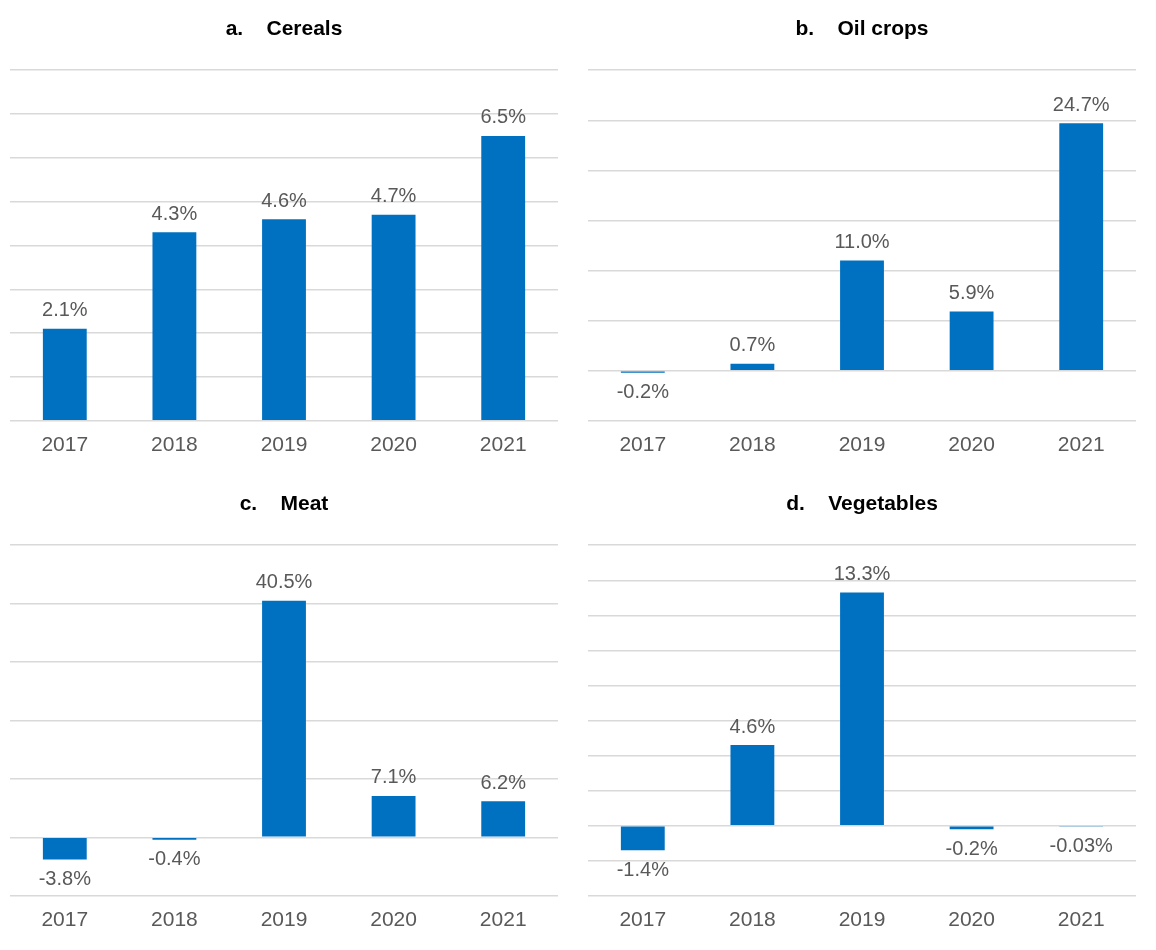  Describe the element at coordinates (393, 776) in the screenshot. I see `data-label: 7.1%` at that location.